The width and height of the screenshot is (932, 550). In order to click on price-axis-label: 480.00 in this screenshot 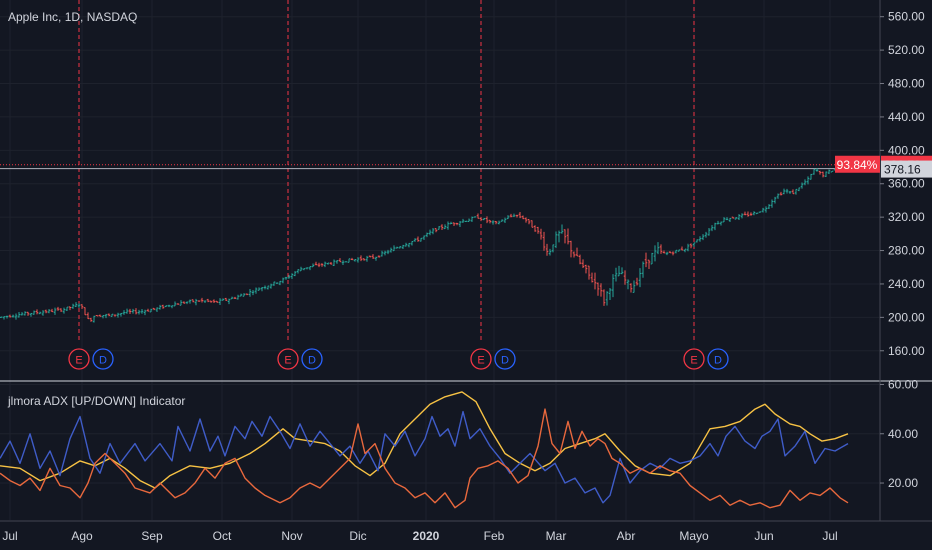, I will do `click(906, 84)`.